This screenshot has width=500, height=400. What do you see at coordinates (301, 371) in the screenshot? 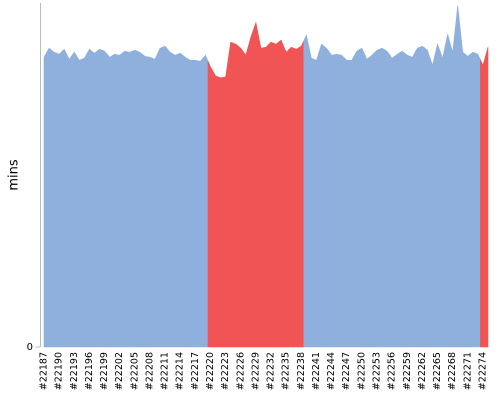
I see `x-tick-label: #22238` at bounding box center [301, 371].